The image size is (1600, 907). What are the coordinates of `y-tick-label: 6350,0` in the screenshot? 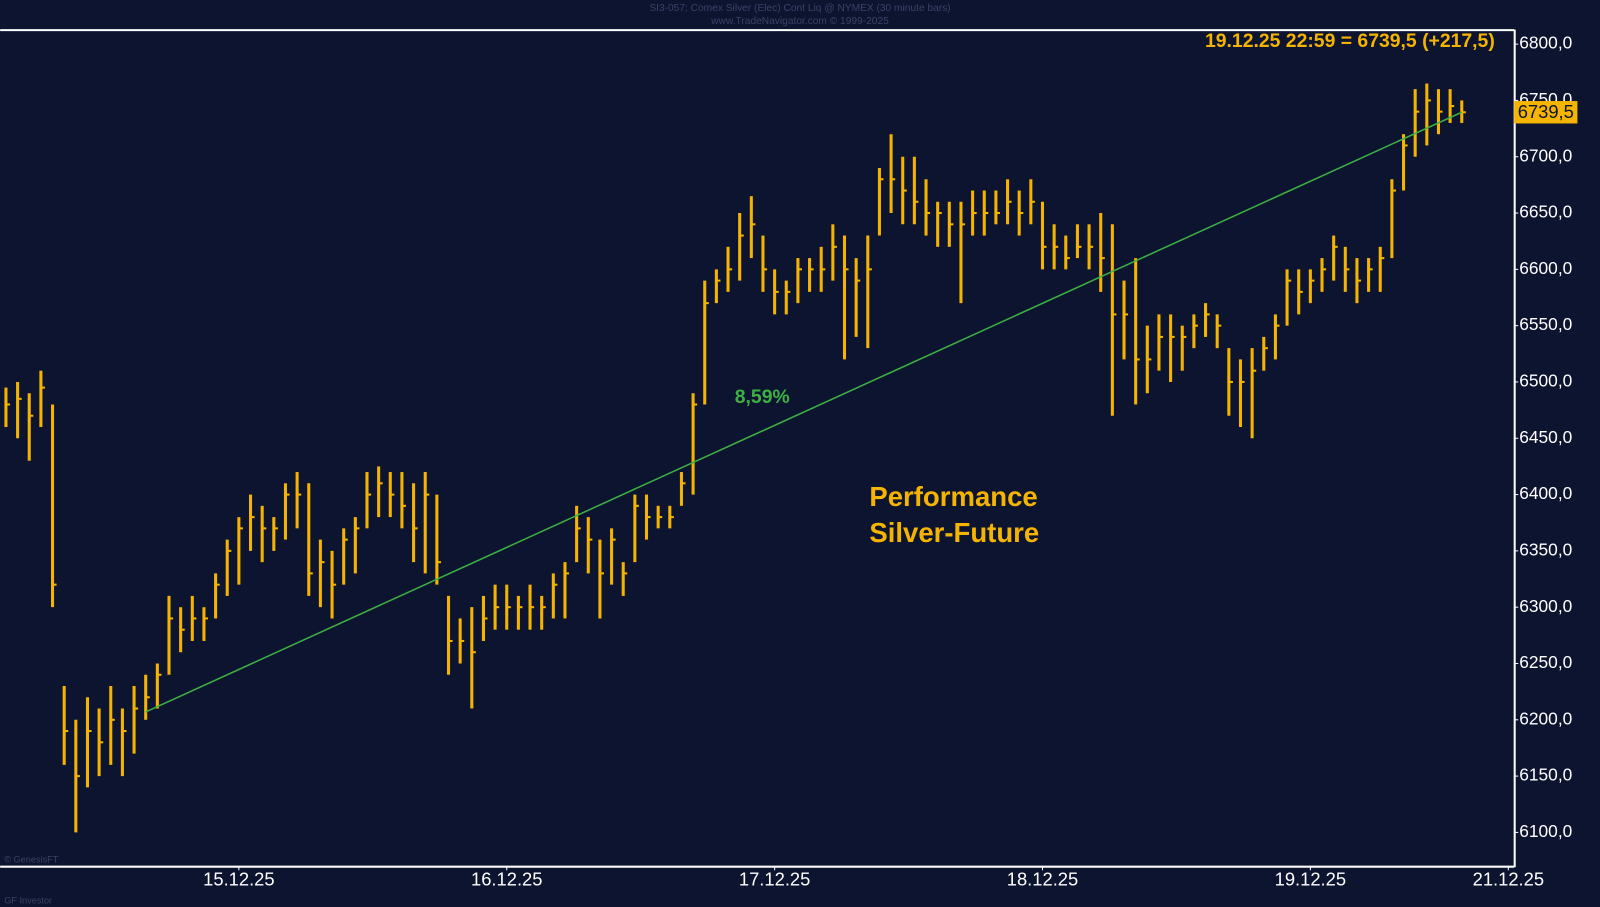 It's located at (1545, 549).